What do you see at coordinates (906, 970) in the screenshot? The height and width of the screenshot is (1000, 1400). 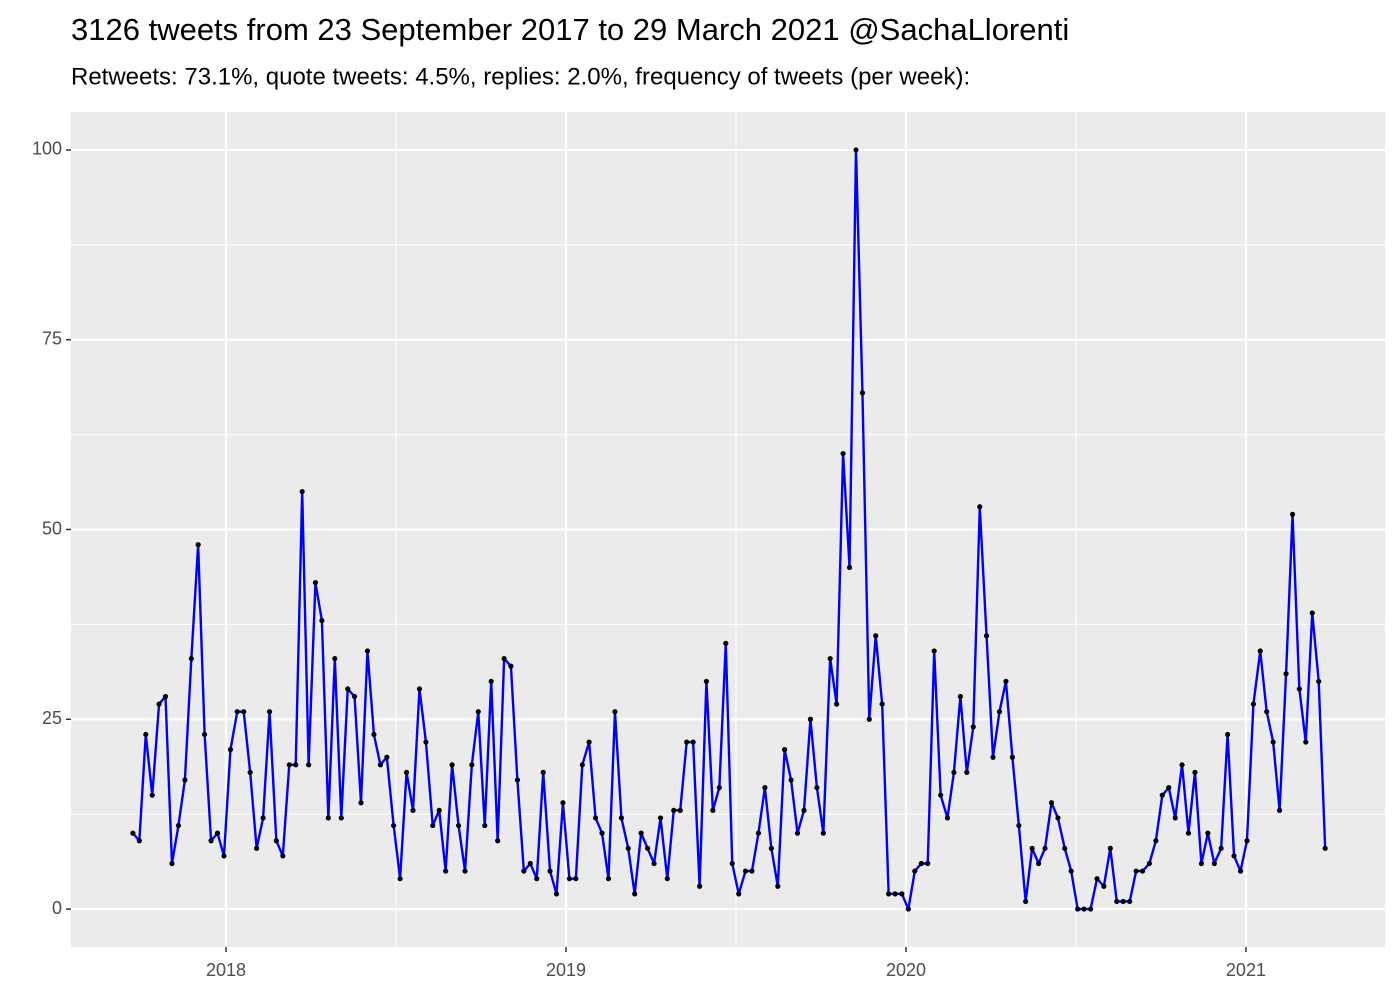 I see `x-tick-label: 2020` at bounding box center [906, 970].